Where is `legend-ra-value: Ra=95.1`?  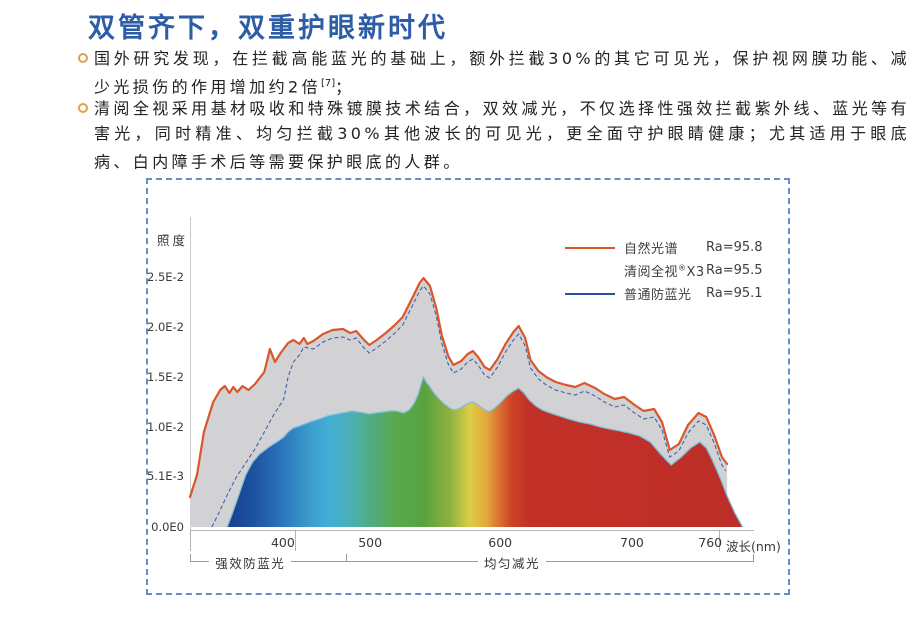
legend-ra-value: Ra=95.1 is located at coordinates (734, 293).